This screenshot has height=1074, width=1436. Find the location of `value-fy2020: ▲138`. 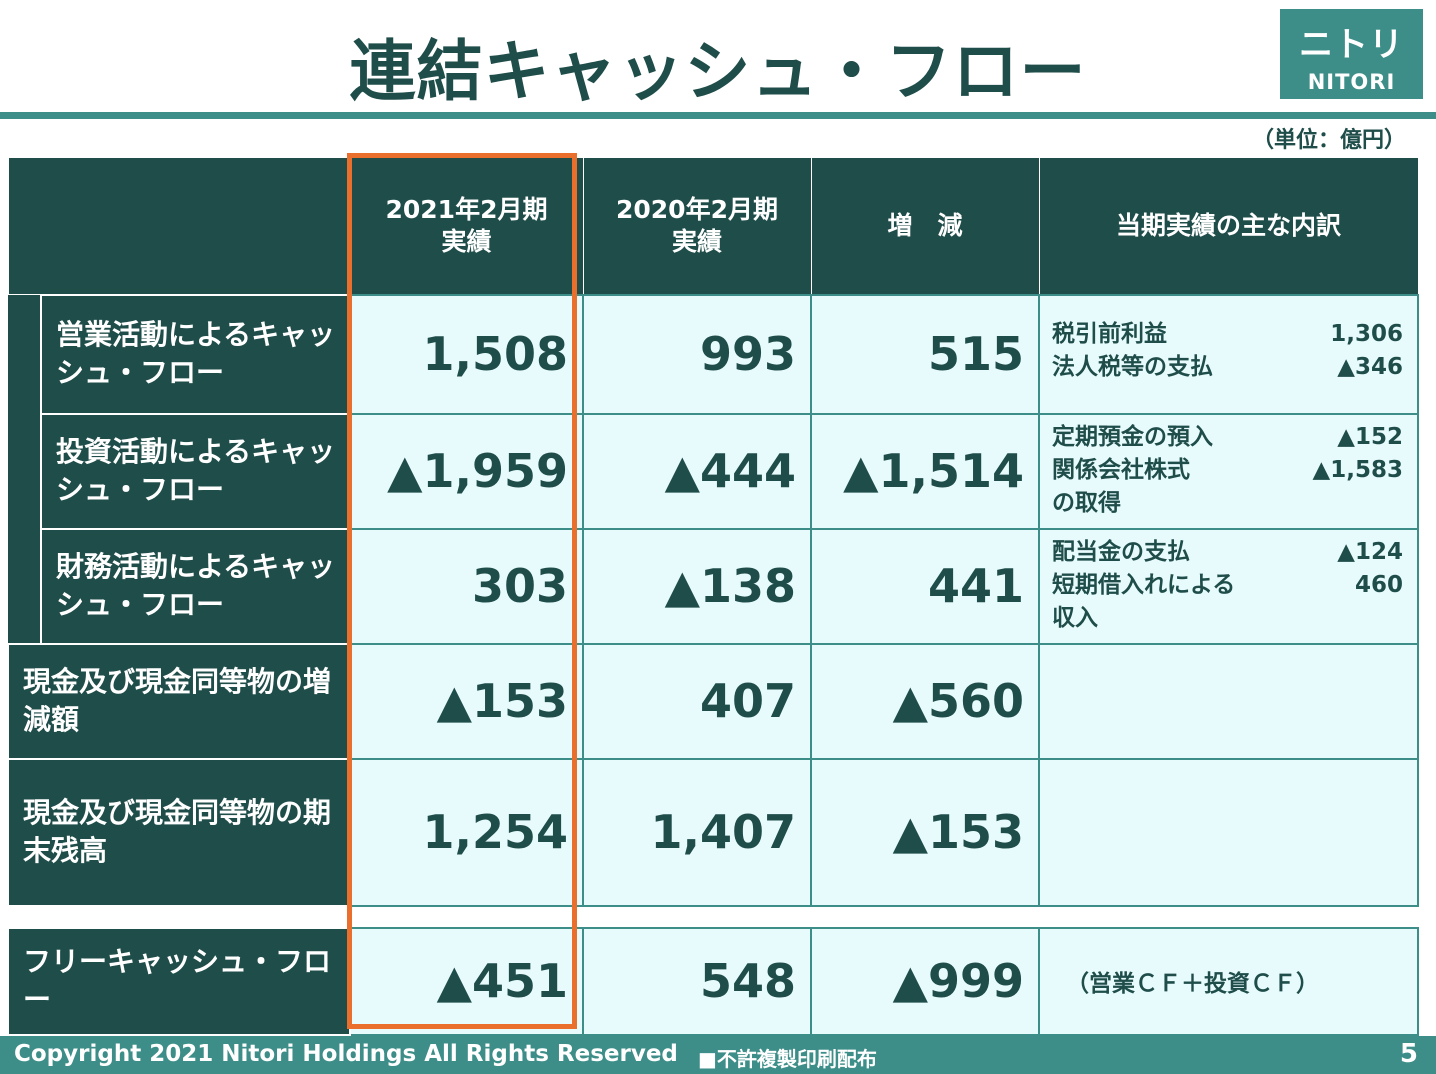

value-fy2020: ▲138 is located at coordinates (697, 586).